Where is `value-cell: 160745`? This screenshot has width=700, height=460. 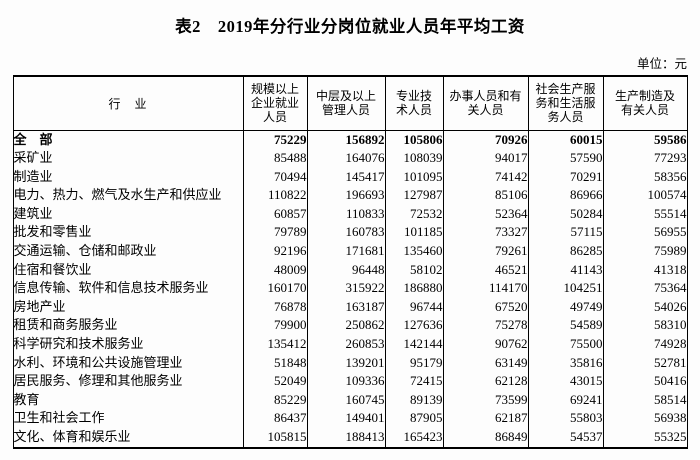 value-cell: 160745 is located at coordinates (346, 400).